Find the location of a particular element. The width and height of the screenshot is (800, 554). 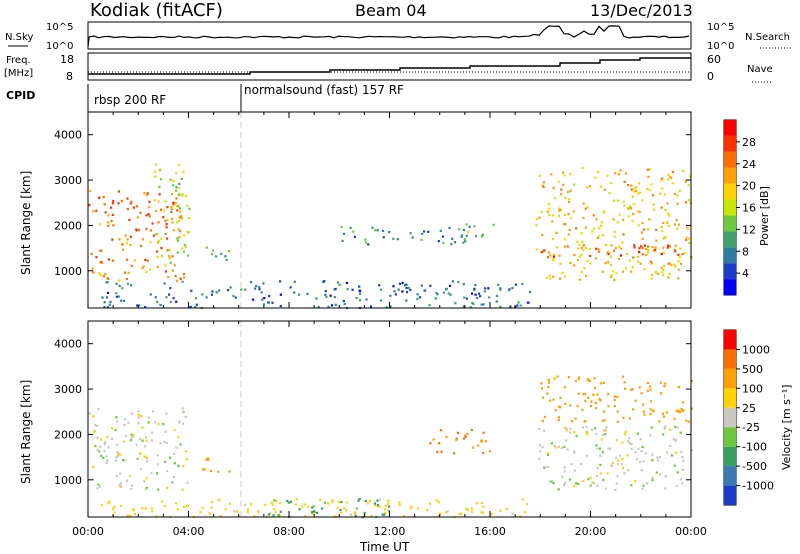

nave-tick-bottom: 0 is located at coordinates (710, 76).